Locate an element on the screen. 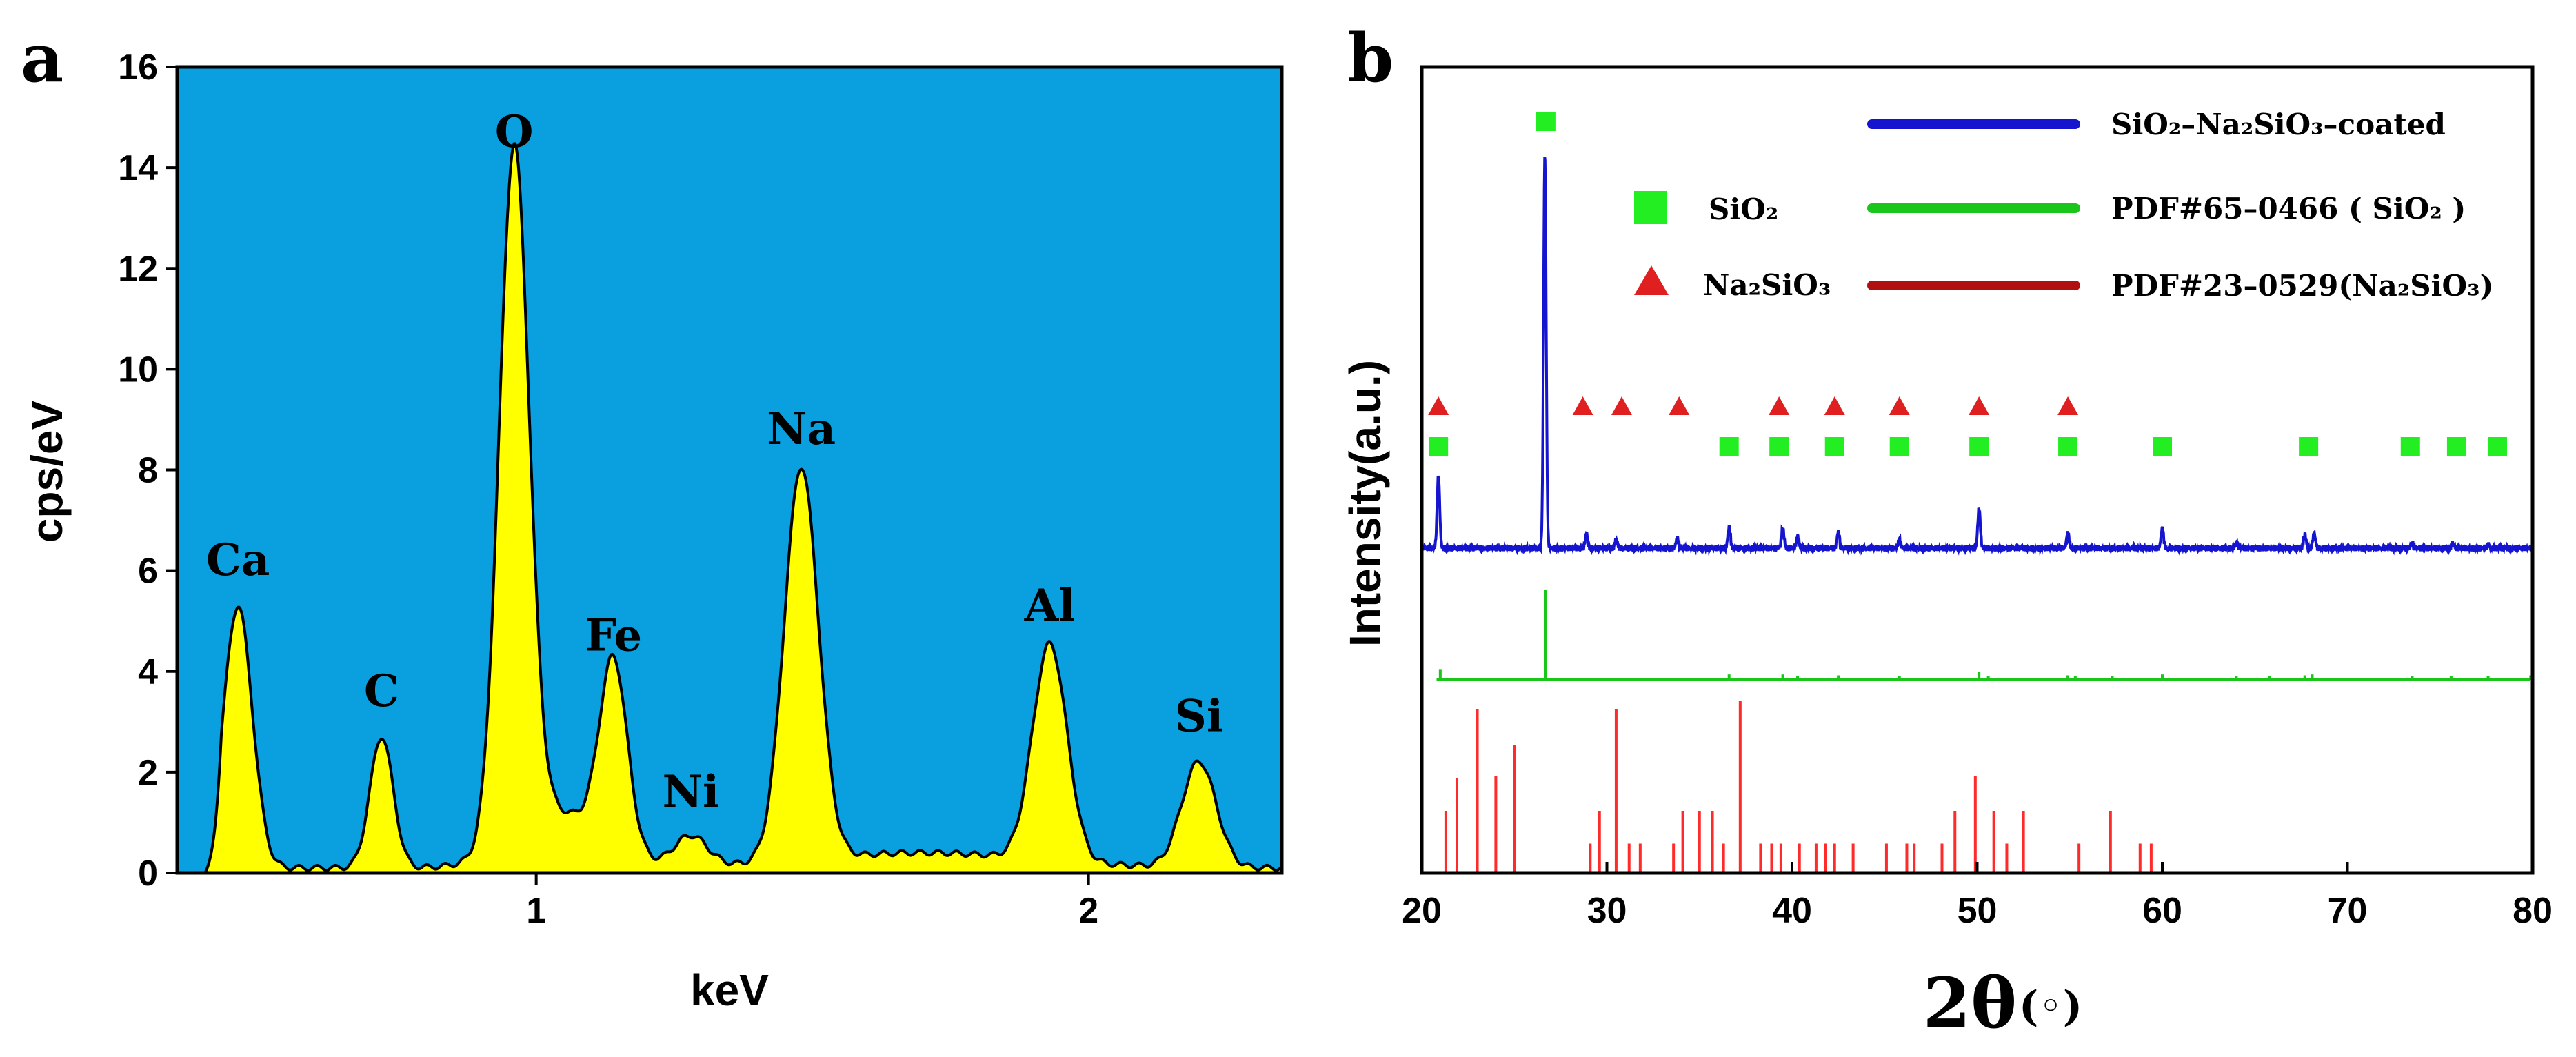 The width and height of the screenshot is (2576, 1057). panel-a-y-axis: 0 2 4 6 8 10 12 14 16 is located at coordinates (147, 471).